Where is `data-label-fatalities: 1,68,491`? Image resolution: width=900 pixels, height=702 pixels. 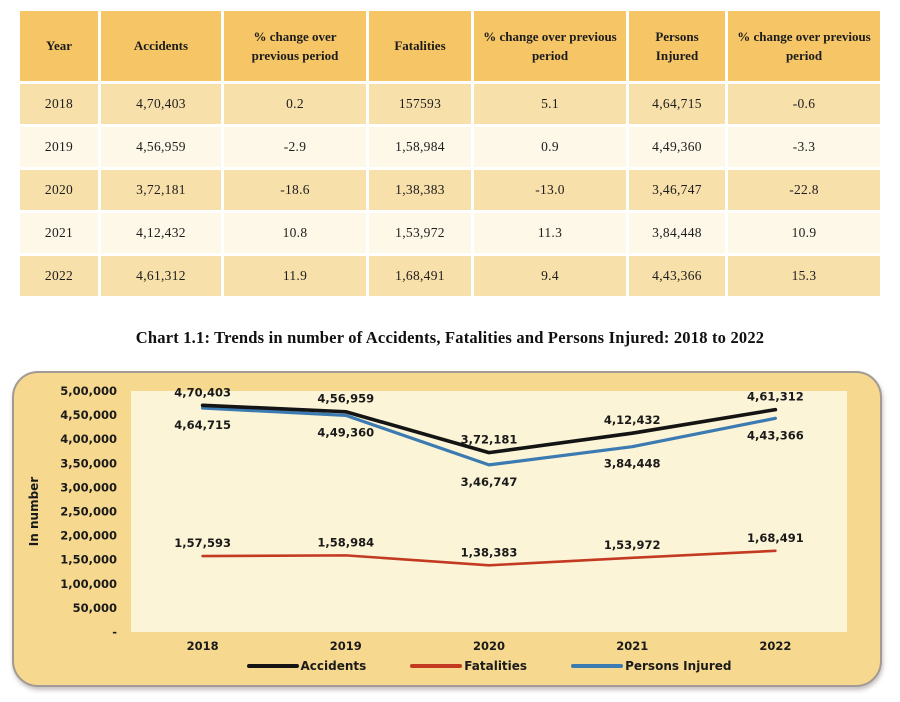
data-label-fatalities: 1,68,491 is located at coordinates (775, 538).